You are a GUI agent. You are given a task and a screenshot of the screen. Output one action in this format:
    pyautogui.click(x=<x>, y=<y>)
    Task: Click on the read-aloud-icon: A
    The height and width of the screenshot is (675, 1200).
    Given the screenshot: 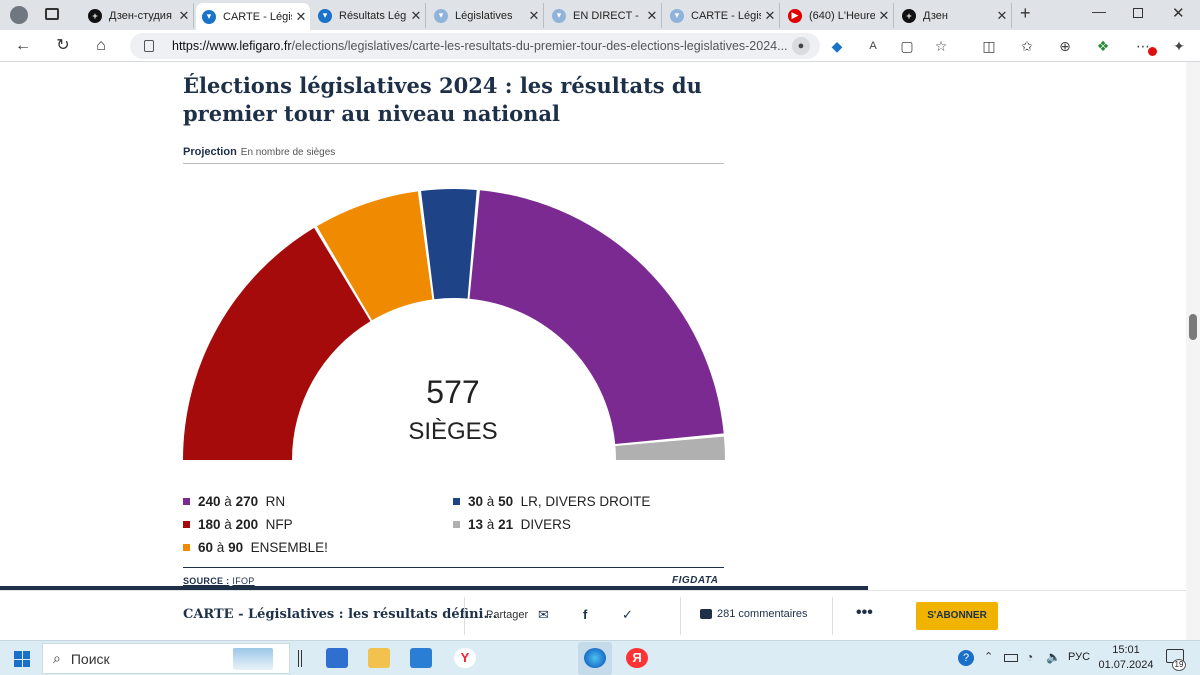 What is the action you would take?
    pyautogui.click(x=873, y=46)
    